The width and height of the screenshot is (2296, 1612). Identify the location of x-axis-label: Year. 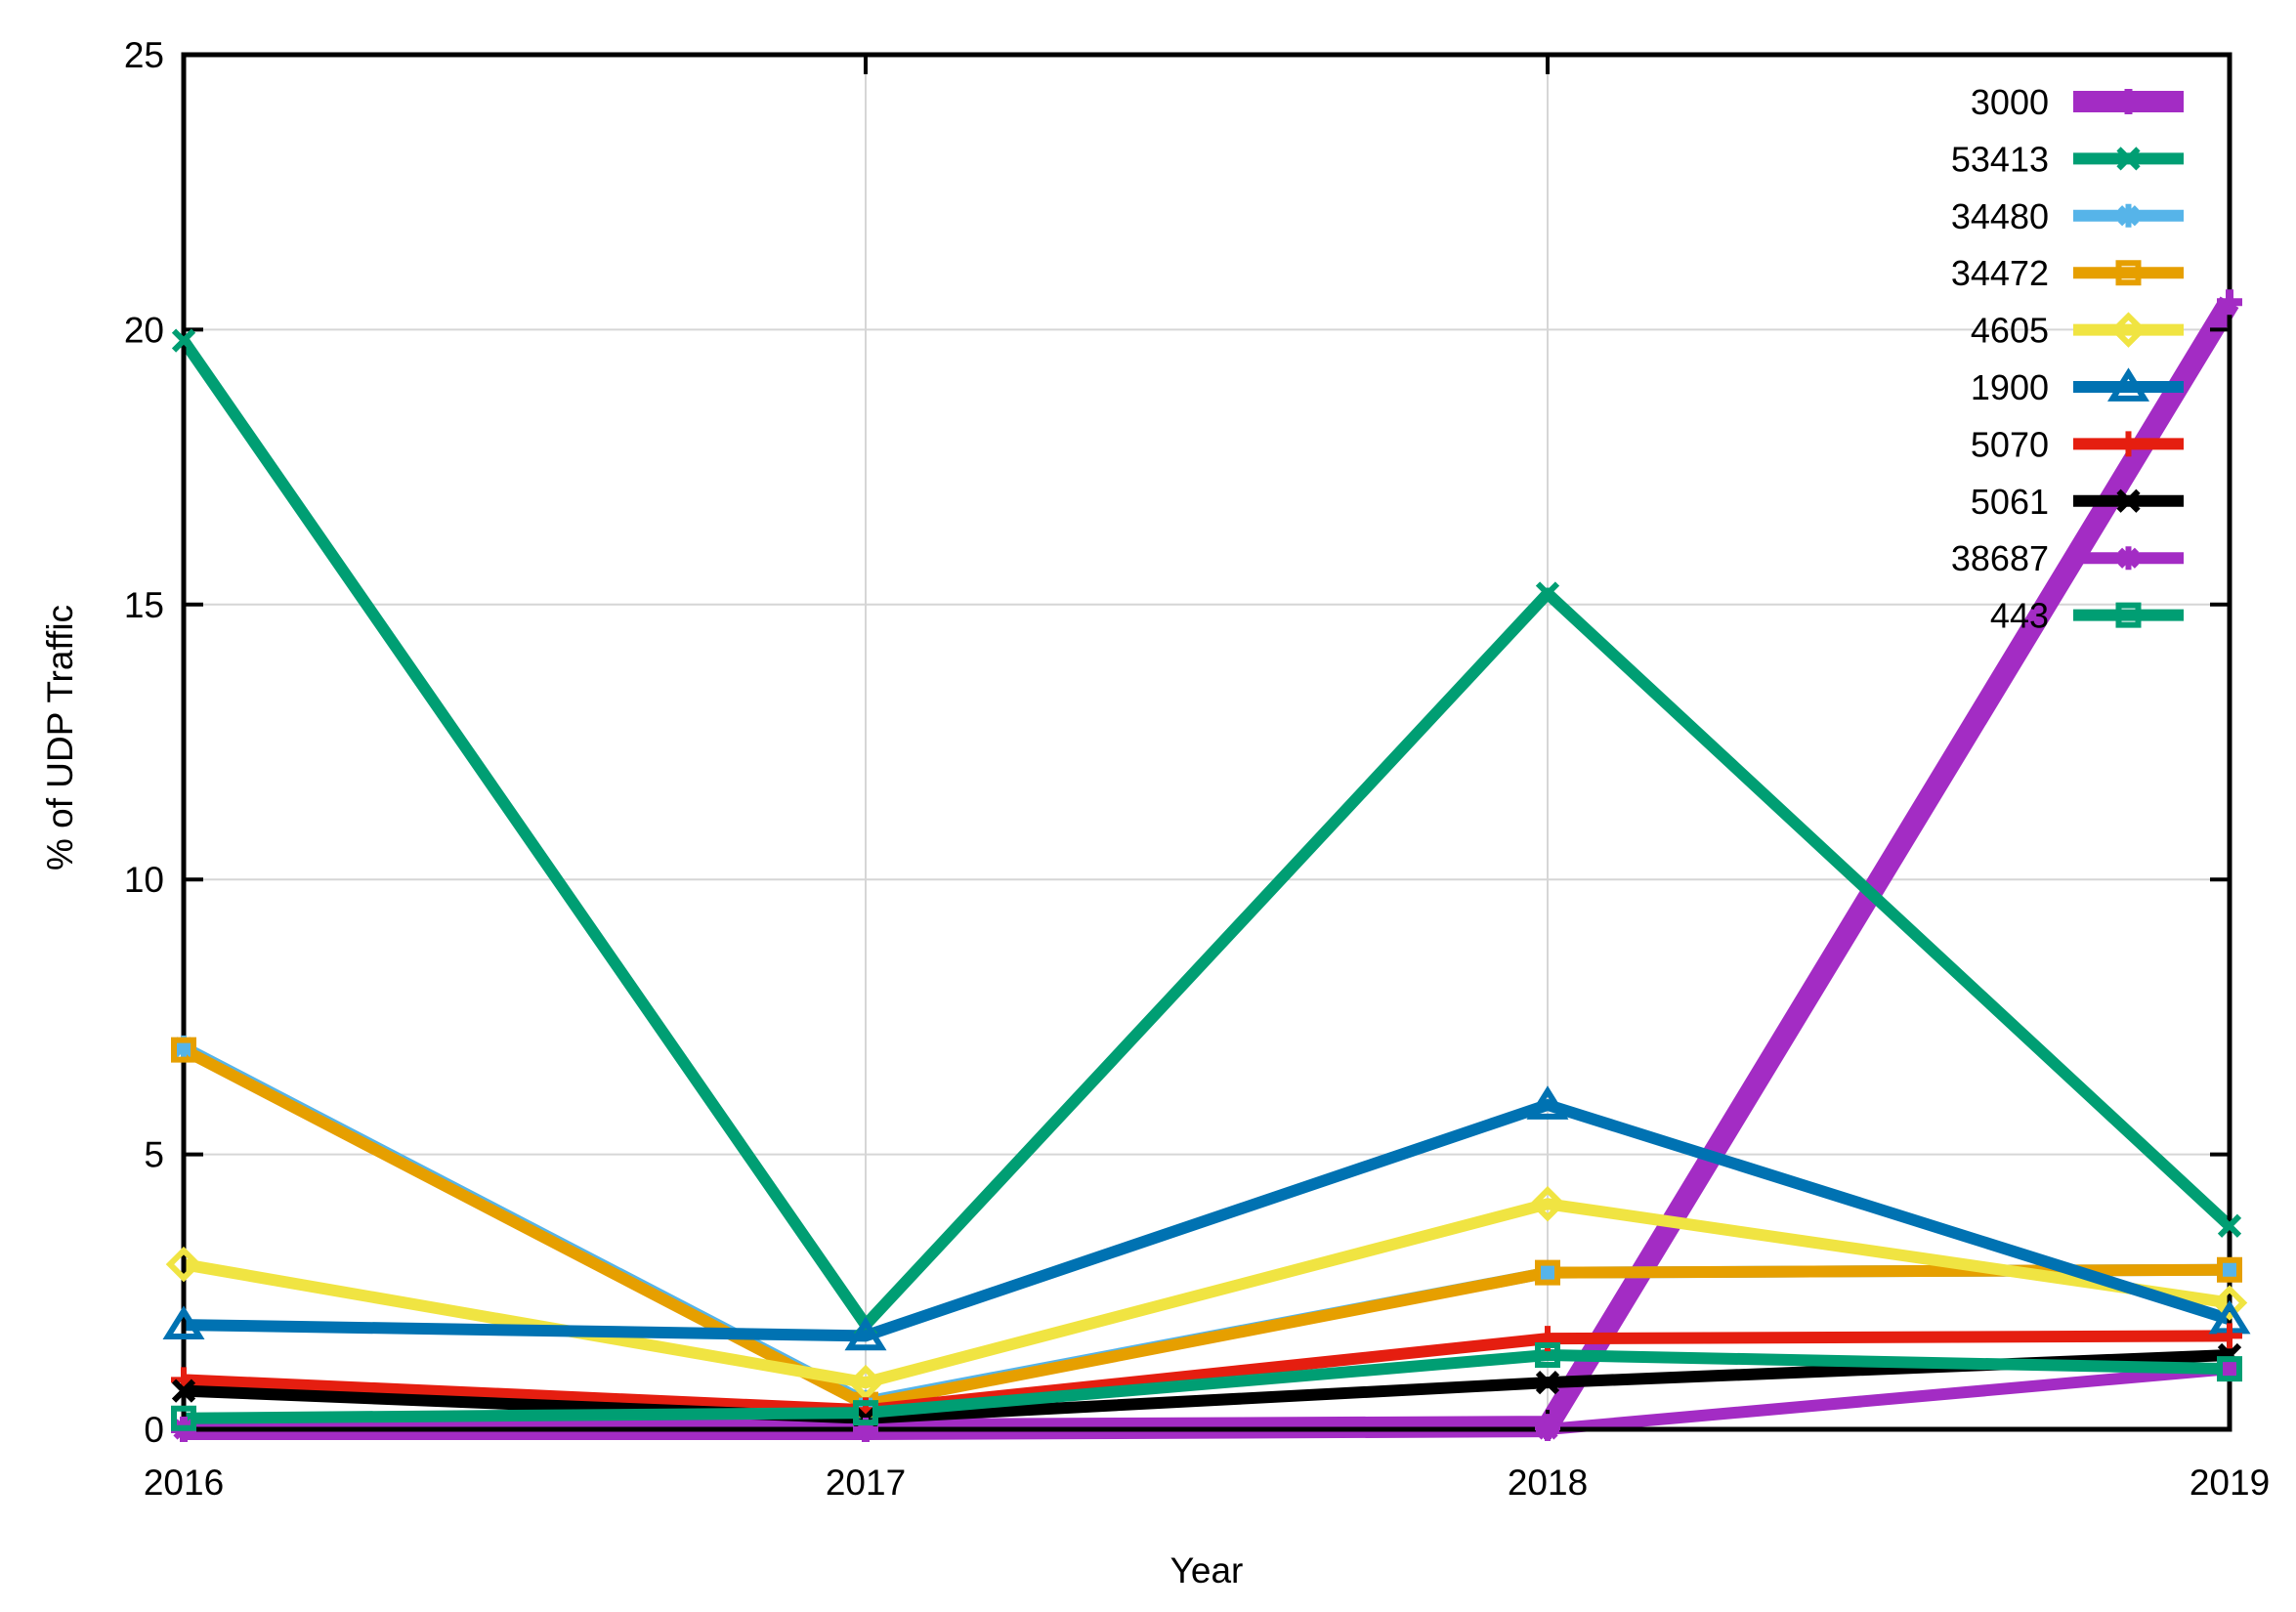
(1206, 1570).